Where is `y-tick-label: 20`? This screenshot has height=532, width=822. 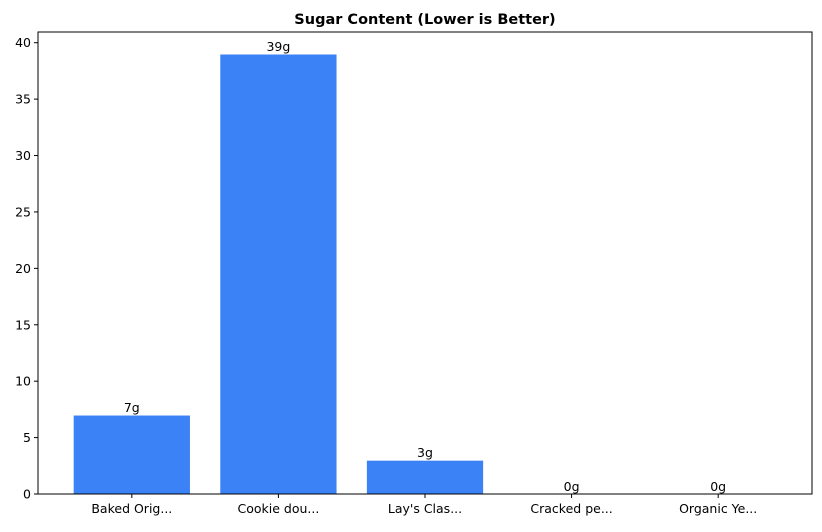 y-tick-label: 20 is located at coordinates (23, 268).